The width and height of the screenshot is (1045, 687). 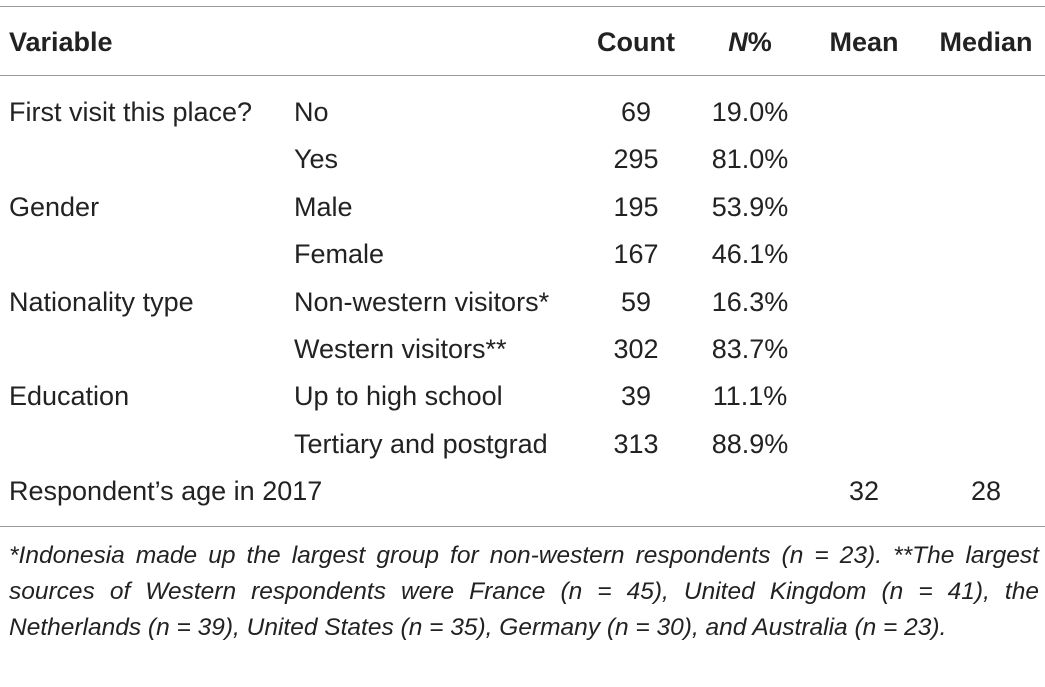 I want to click on cell-category: Male, so click(x=323, y=207).